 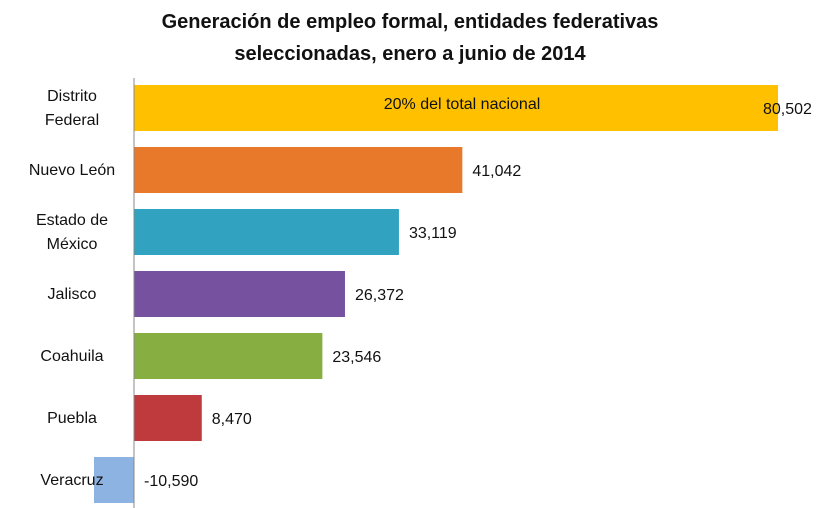 What do you see at coordinates (72, 294) in the screenshot?
I see `category-label: Jalisco` at bounding box center [72, 294].